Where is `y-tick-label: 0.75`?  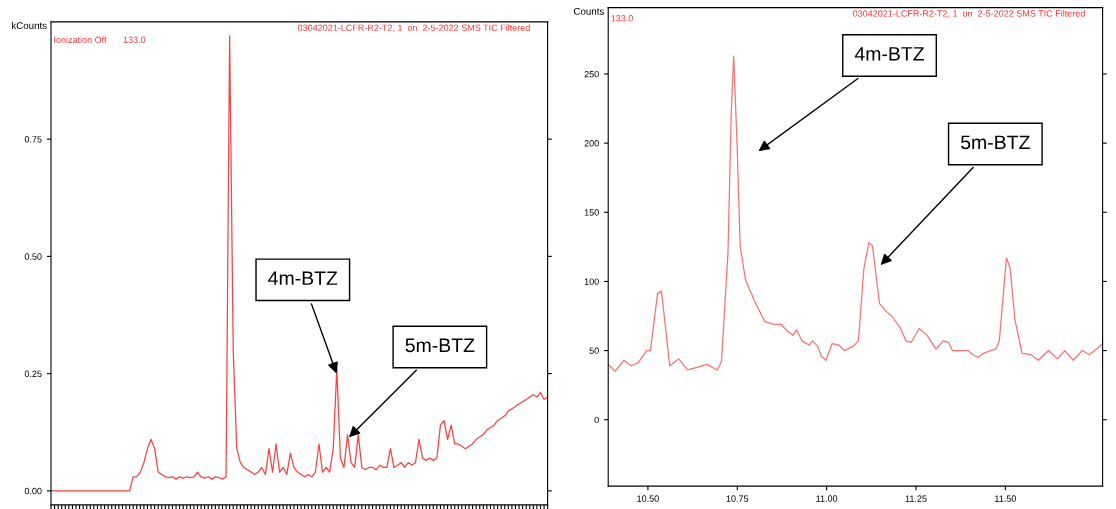 y-tick-label: 0.75 is located at coordinates (33, 139).